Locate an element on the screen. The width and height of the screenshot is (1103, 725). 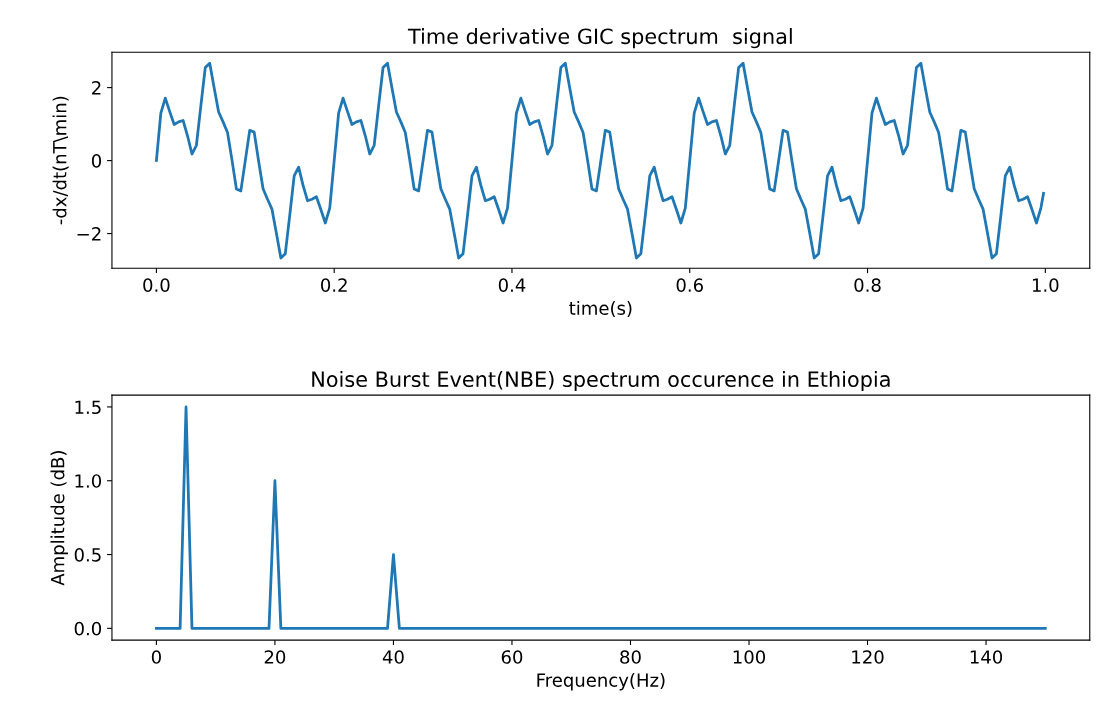
y-axis-title: Amplitude (dB) is located at coordinates (59, 518).